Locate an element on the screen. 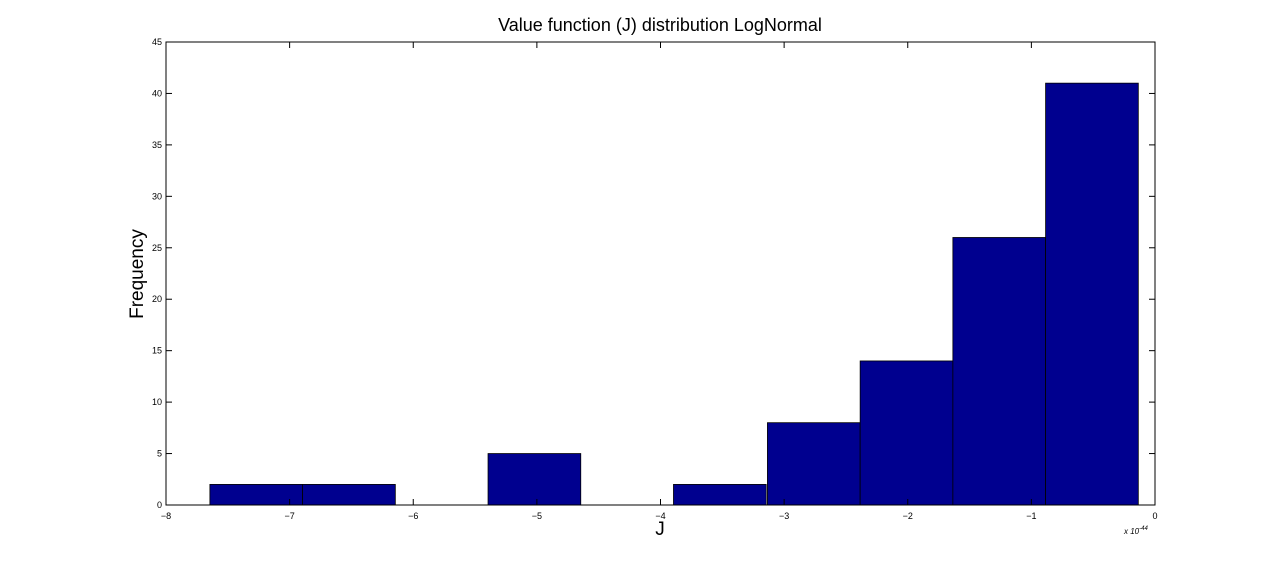 This screenshot has height=572, width=1277. x-axis-multiplier-exponent: -44 is located at coordinates (1143, 529).